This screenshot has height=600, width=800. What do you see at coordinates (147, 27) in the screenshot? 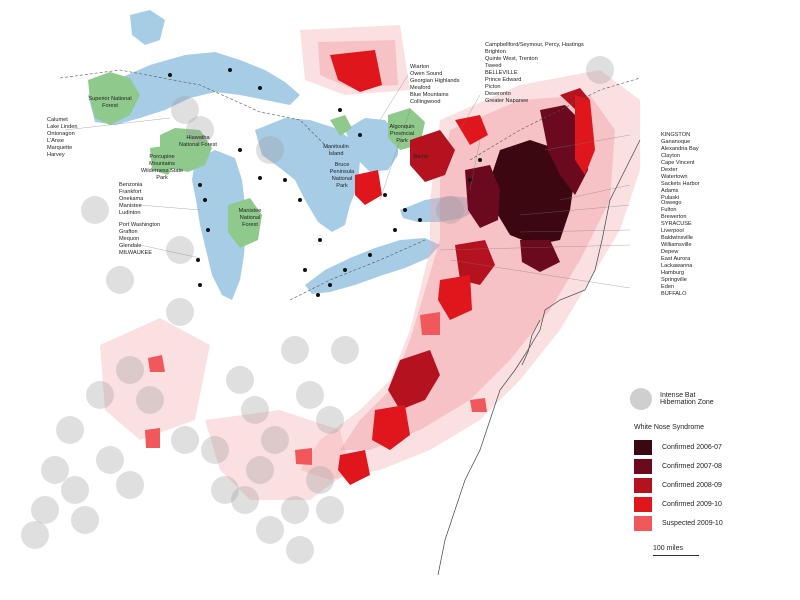
I see `lake-nipigon` at bounding box center [147, 27].